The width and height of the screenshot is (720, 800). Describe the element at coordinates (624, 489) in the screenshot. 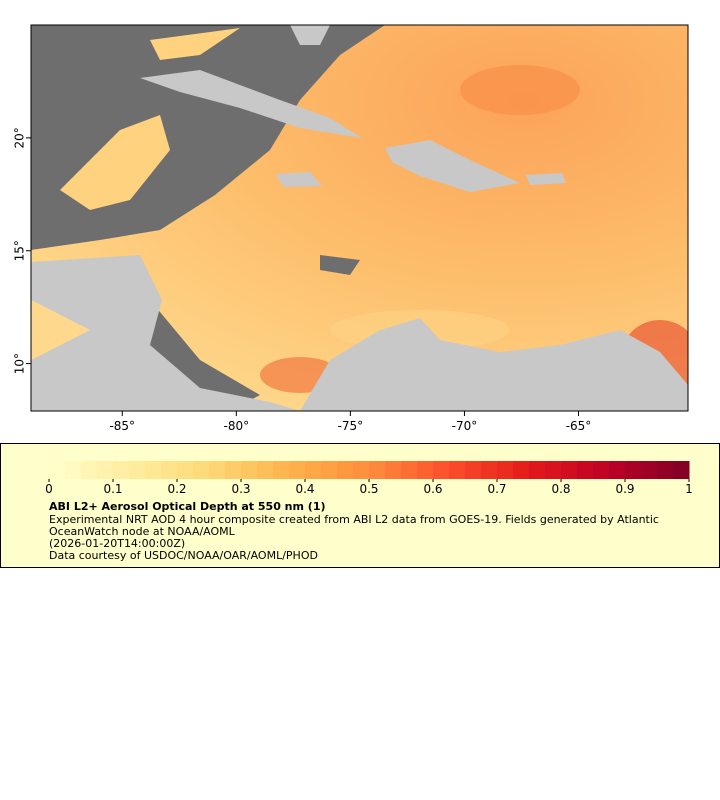

I see `colorbar-tick-label: 0.9` at that location.